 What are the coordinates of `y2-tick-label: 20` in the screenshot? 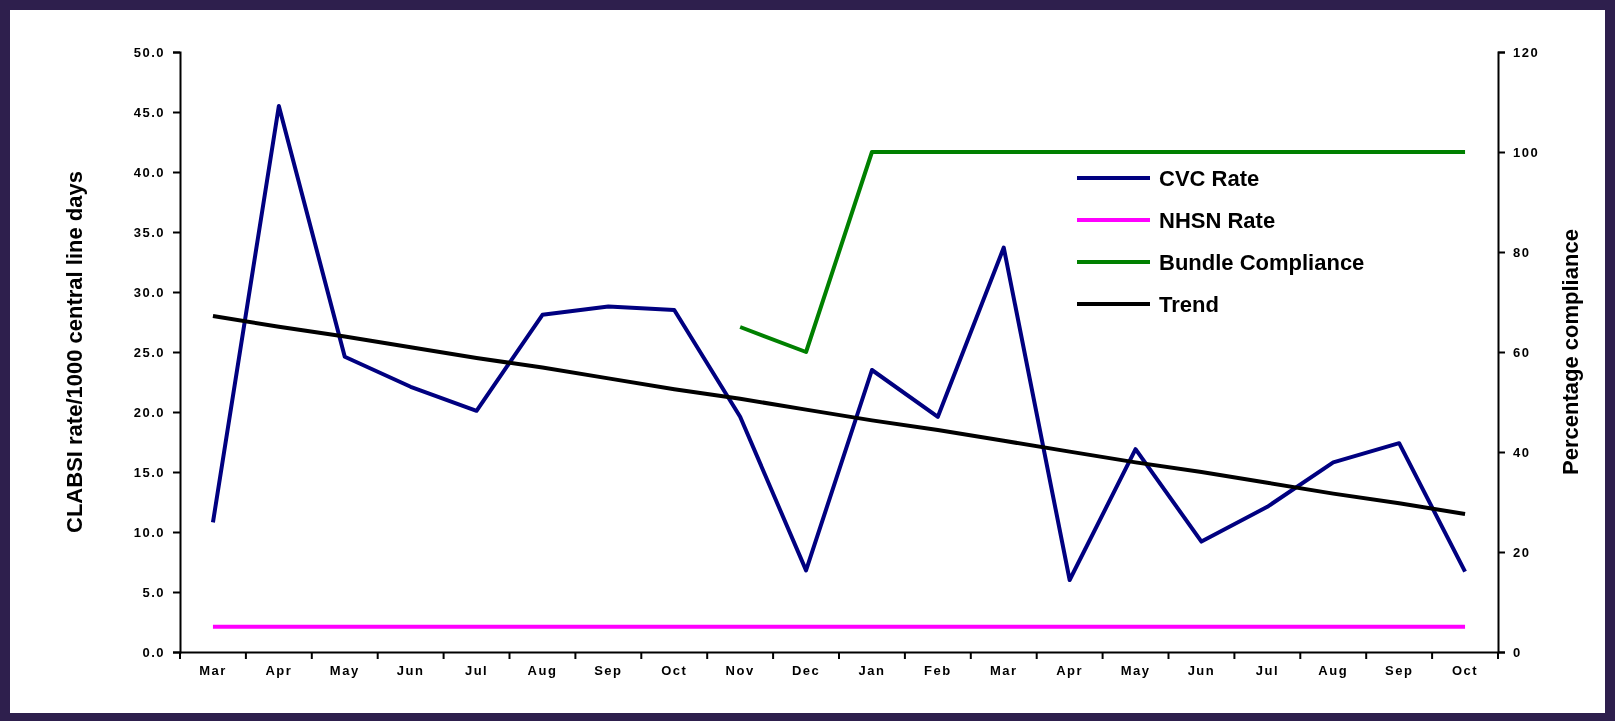 It's located at (1522, 552).